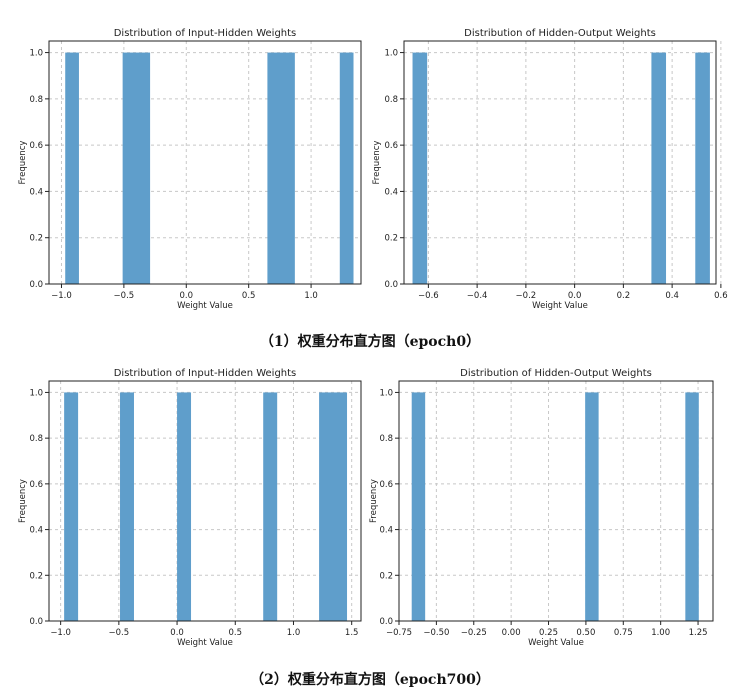  What do you see at coordinates (428, 296) in the screenshot?
I see `x-tick-label: −0.6` at bounding box center [428, 296].